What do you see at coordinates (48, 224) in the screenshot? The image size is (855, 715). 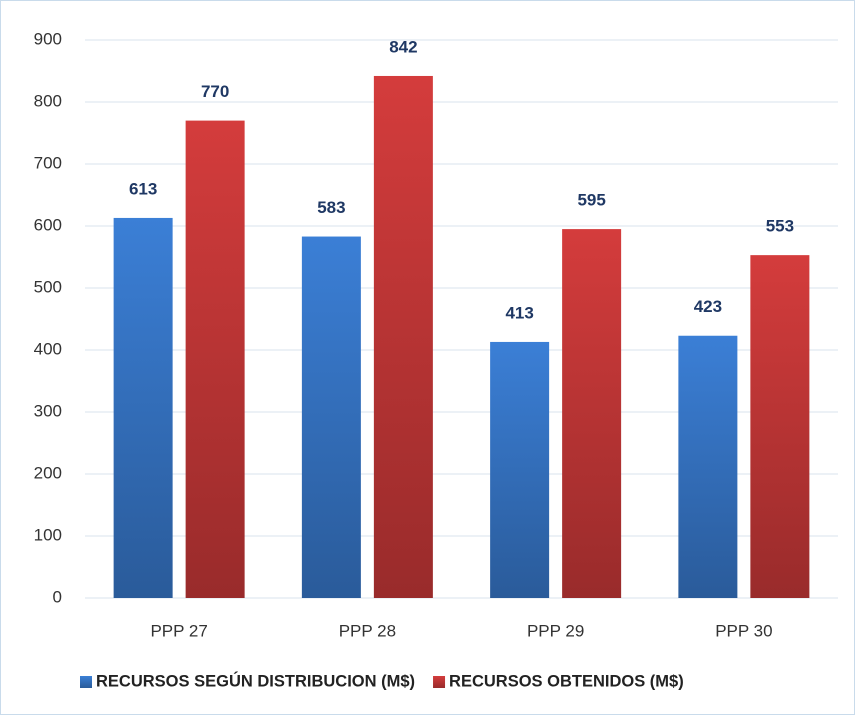 I see `y-tick-label: 600` at bounding box center [48, 224].